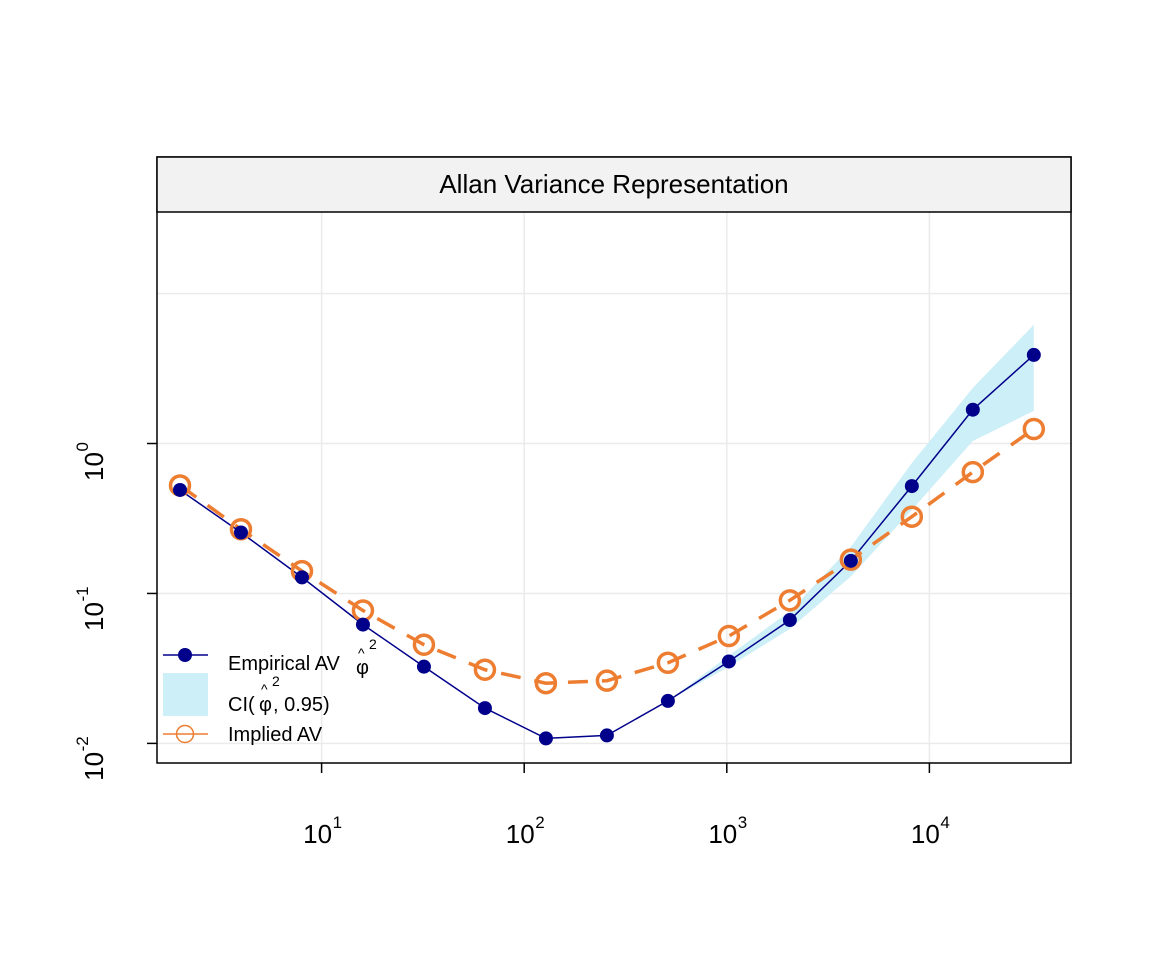 Image resolution: width=1152 pixels, height=960 pixels. What do you see at coordinates (276, 681) in the screenshot?
I see `legend-ci-sup: 2` at bounding box center [276, 681].